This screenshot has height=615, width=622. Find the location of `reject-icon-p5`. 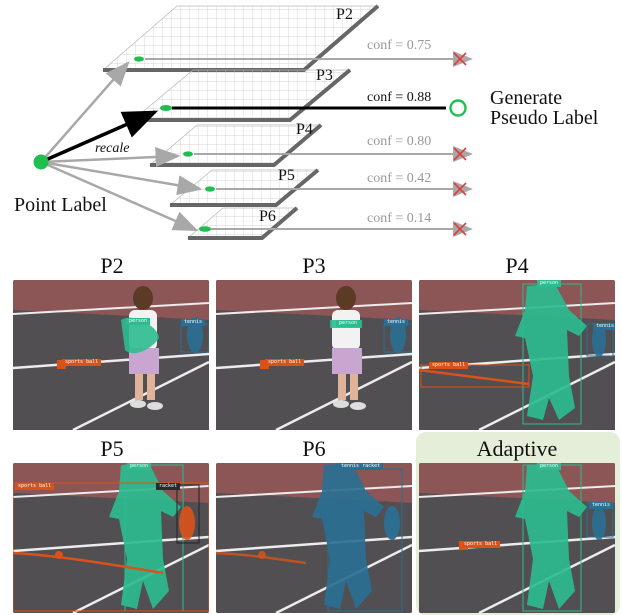

reject-icon-p5 is located at coordinates (460, 189).